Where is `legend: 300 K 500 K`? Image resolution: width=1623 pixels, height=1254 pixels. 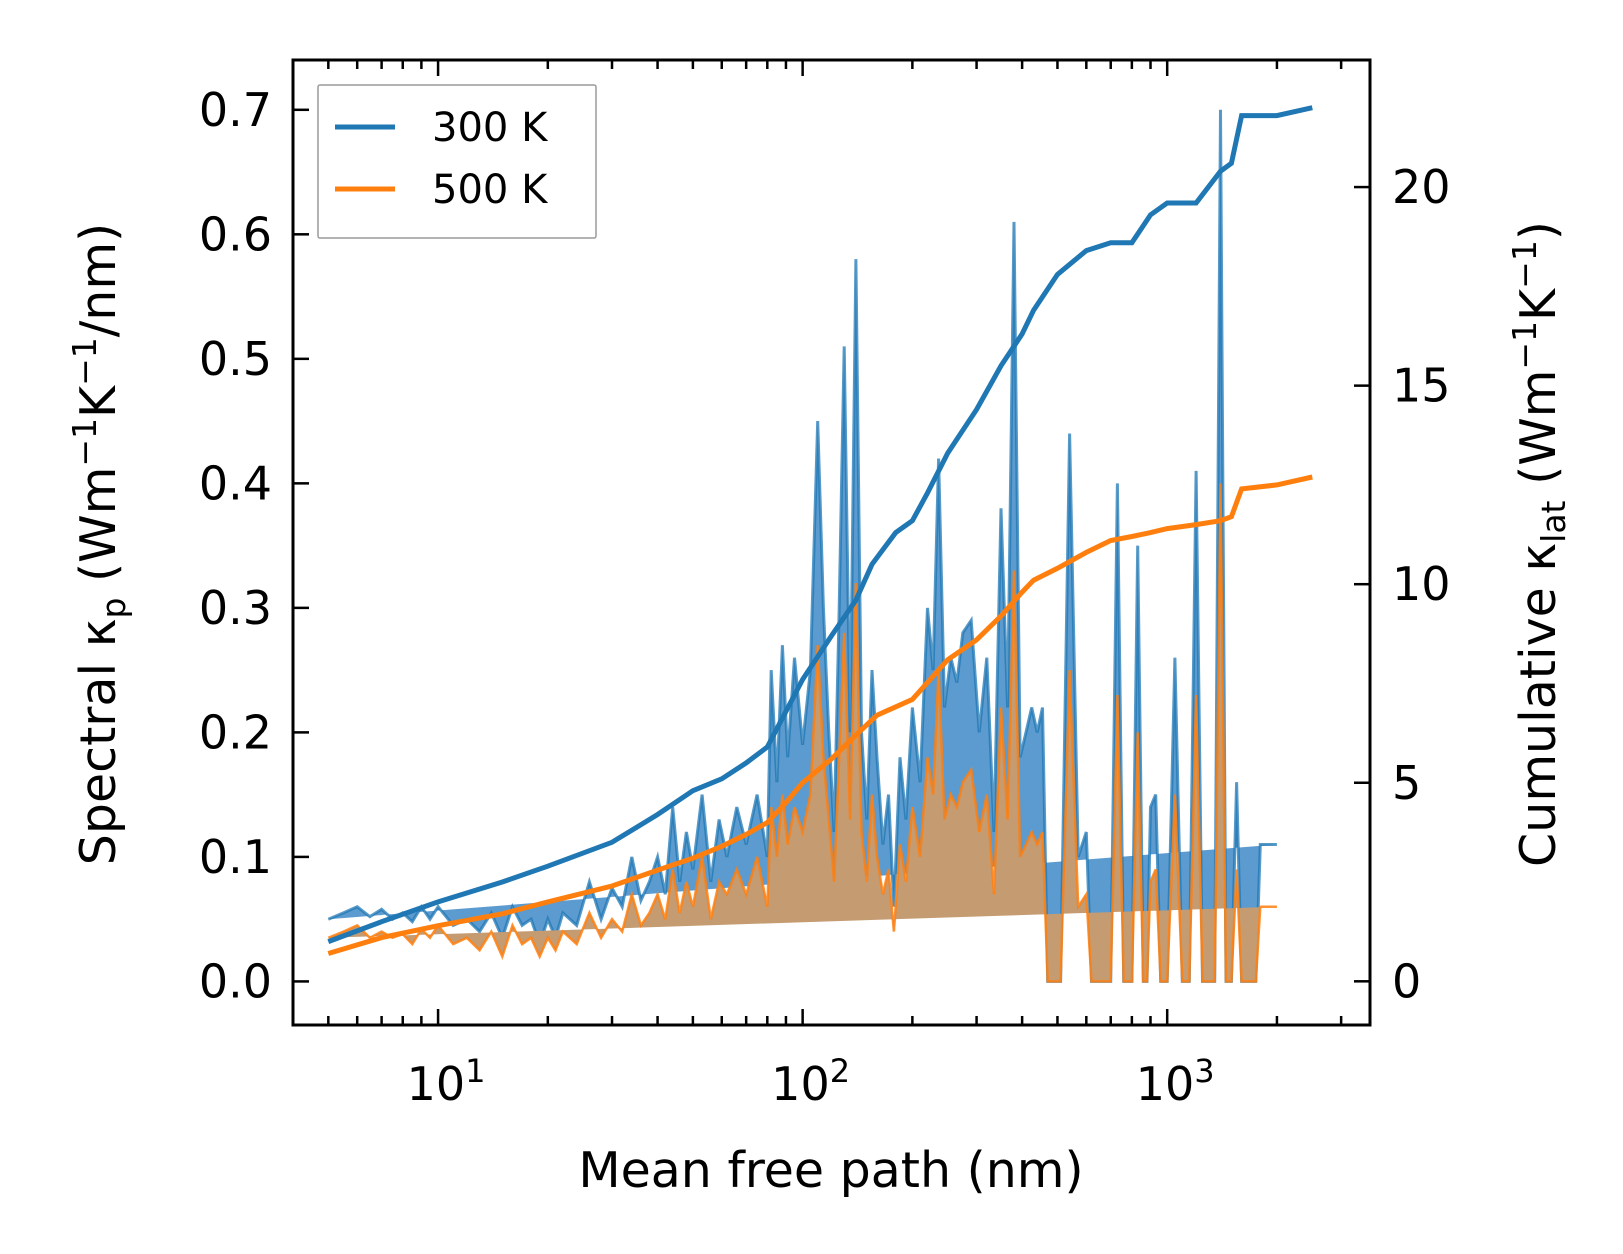
legend: 300 K 500 K is located at coordinates (457, 161).